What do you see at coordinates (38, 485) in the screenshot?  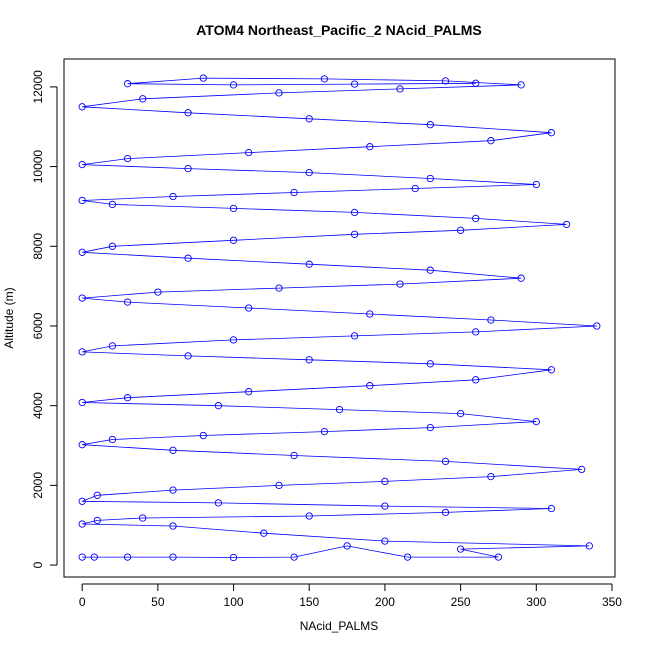 I see `y-tick-label: 2000` at bounding box center [38, 485].